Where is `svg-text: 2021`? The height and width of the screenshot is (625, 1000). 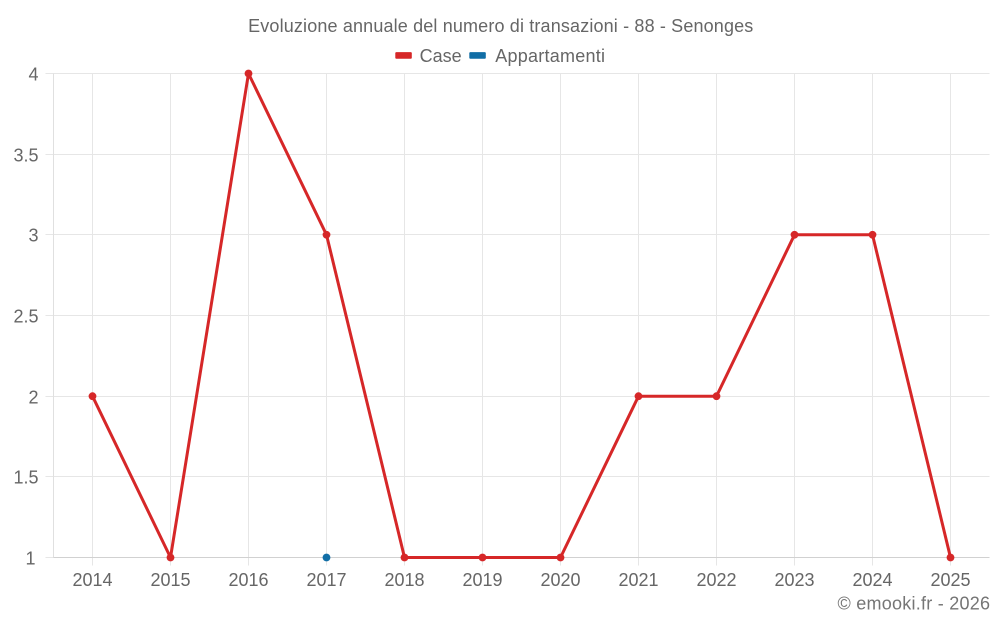 svg-text: 2021 is located at coordinates (638, 580).